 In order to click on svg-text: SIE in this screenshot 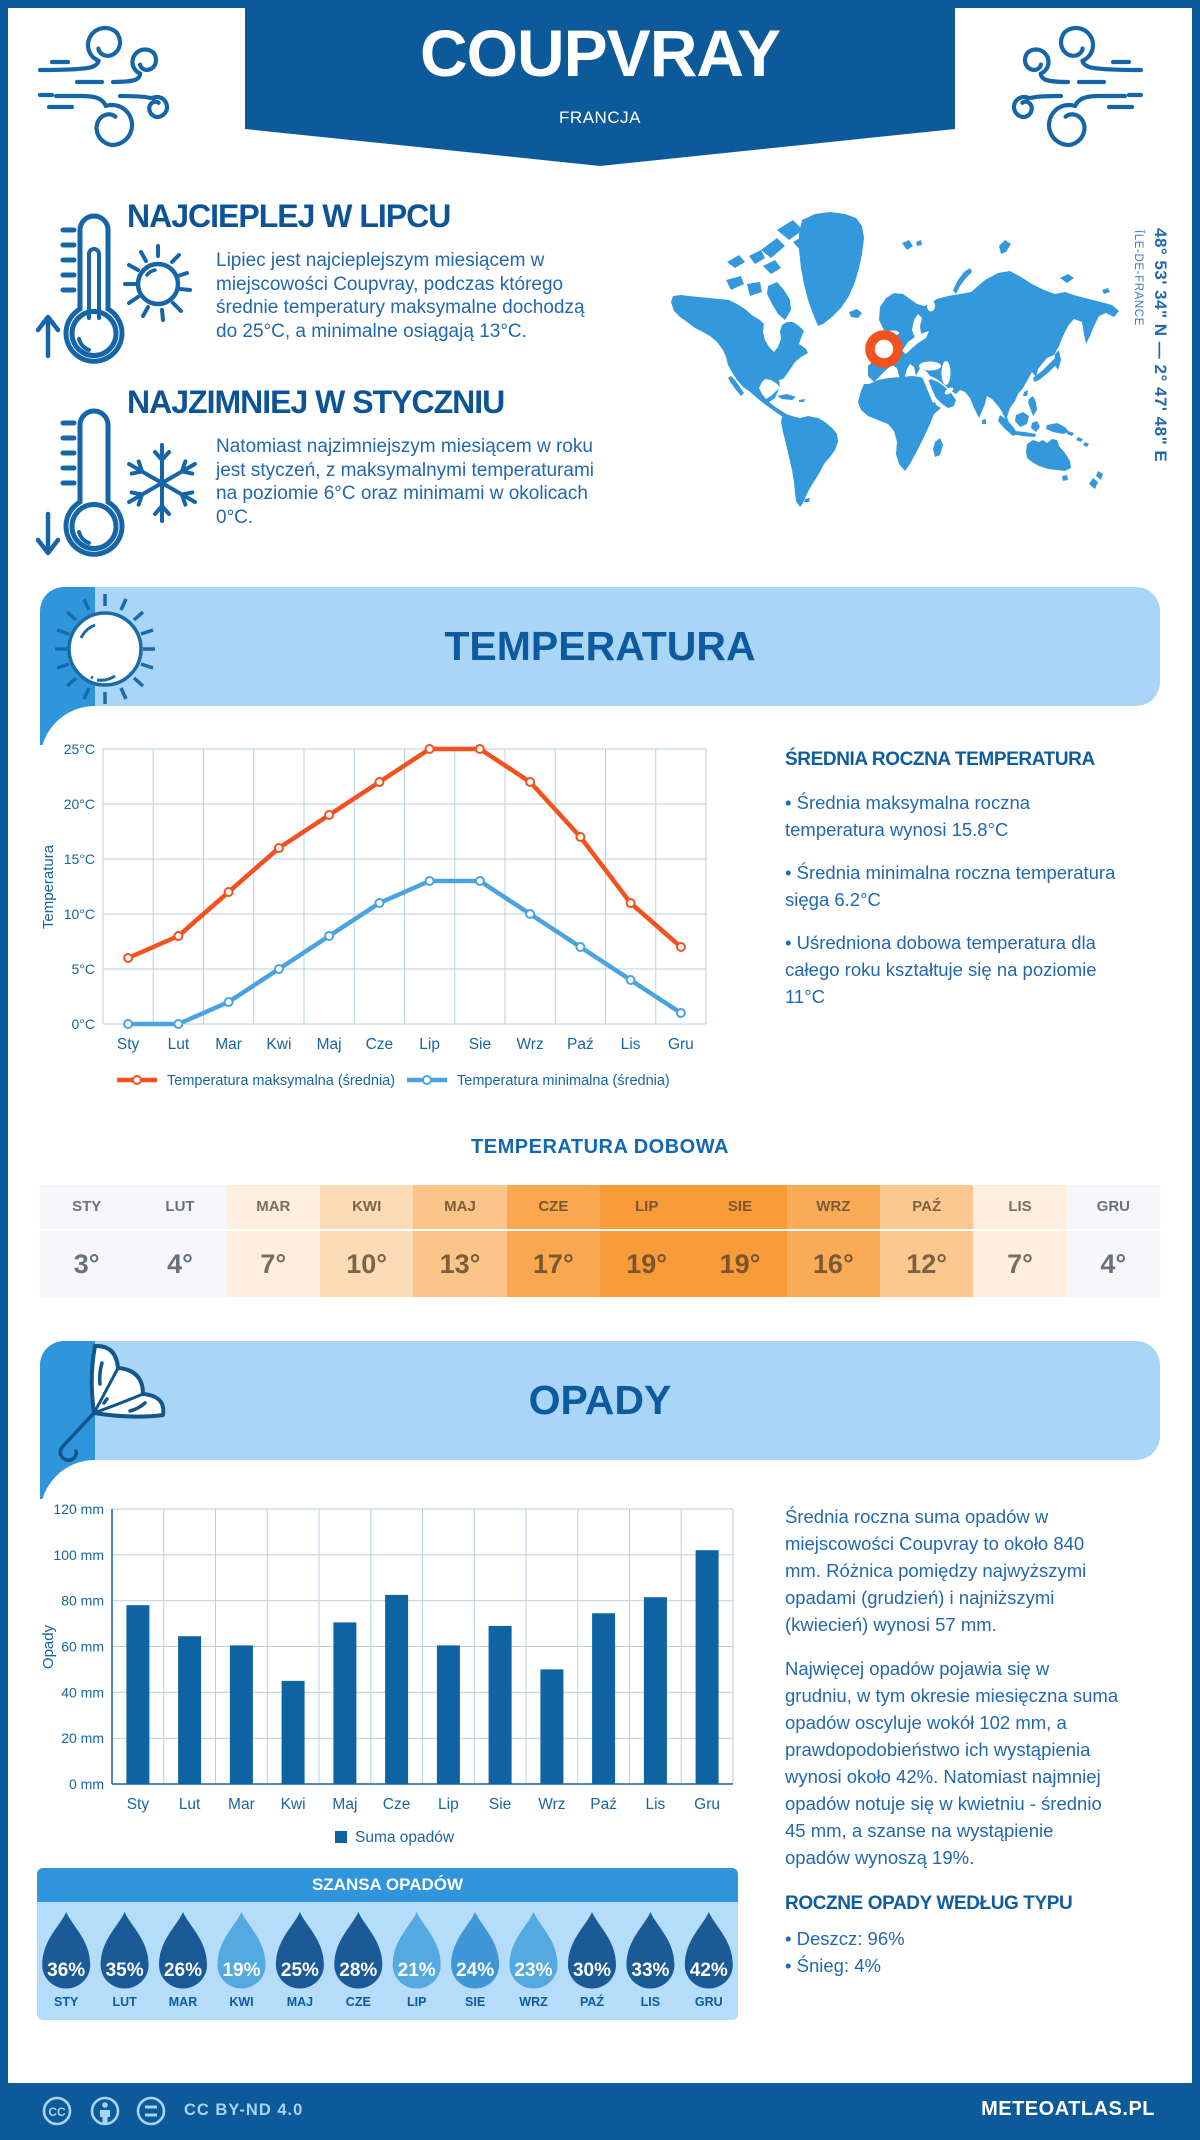, I will do `click(475, 2002)`.